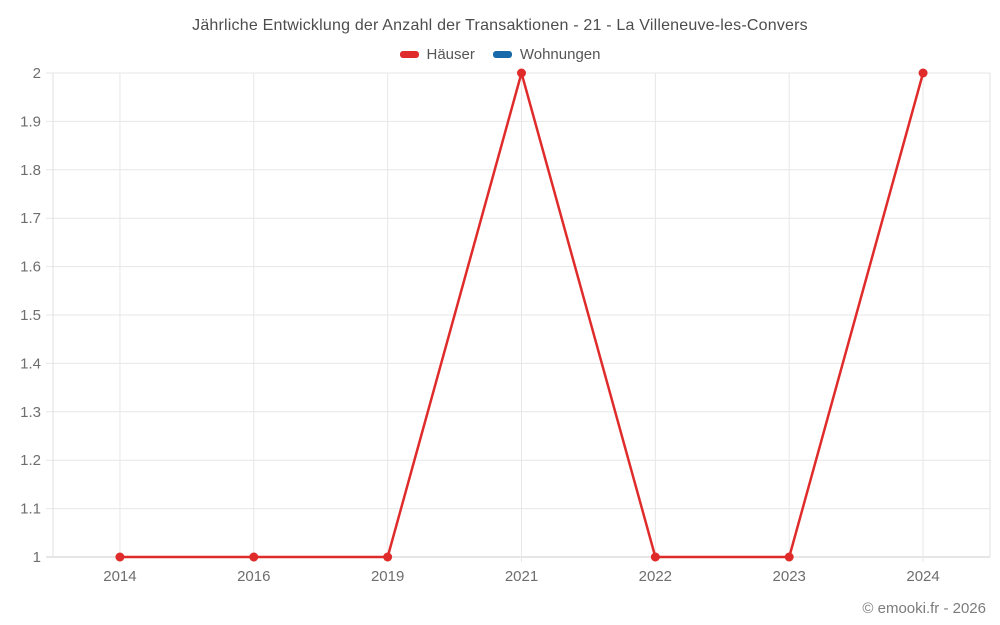 The height and width of the screenshot is (625, 1000). What do you see at coordinates (922, 576) in the screenshot?
I see `x-axis-tick-label: 2024` at bounding box center [922, 576].